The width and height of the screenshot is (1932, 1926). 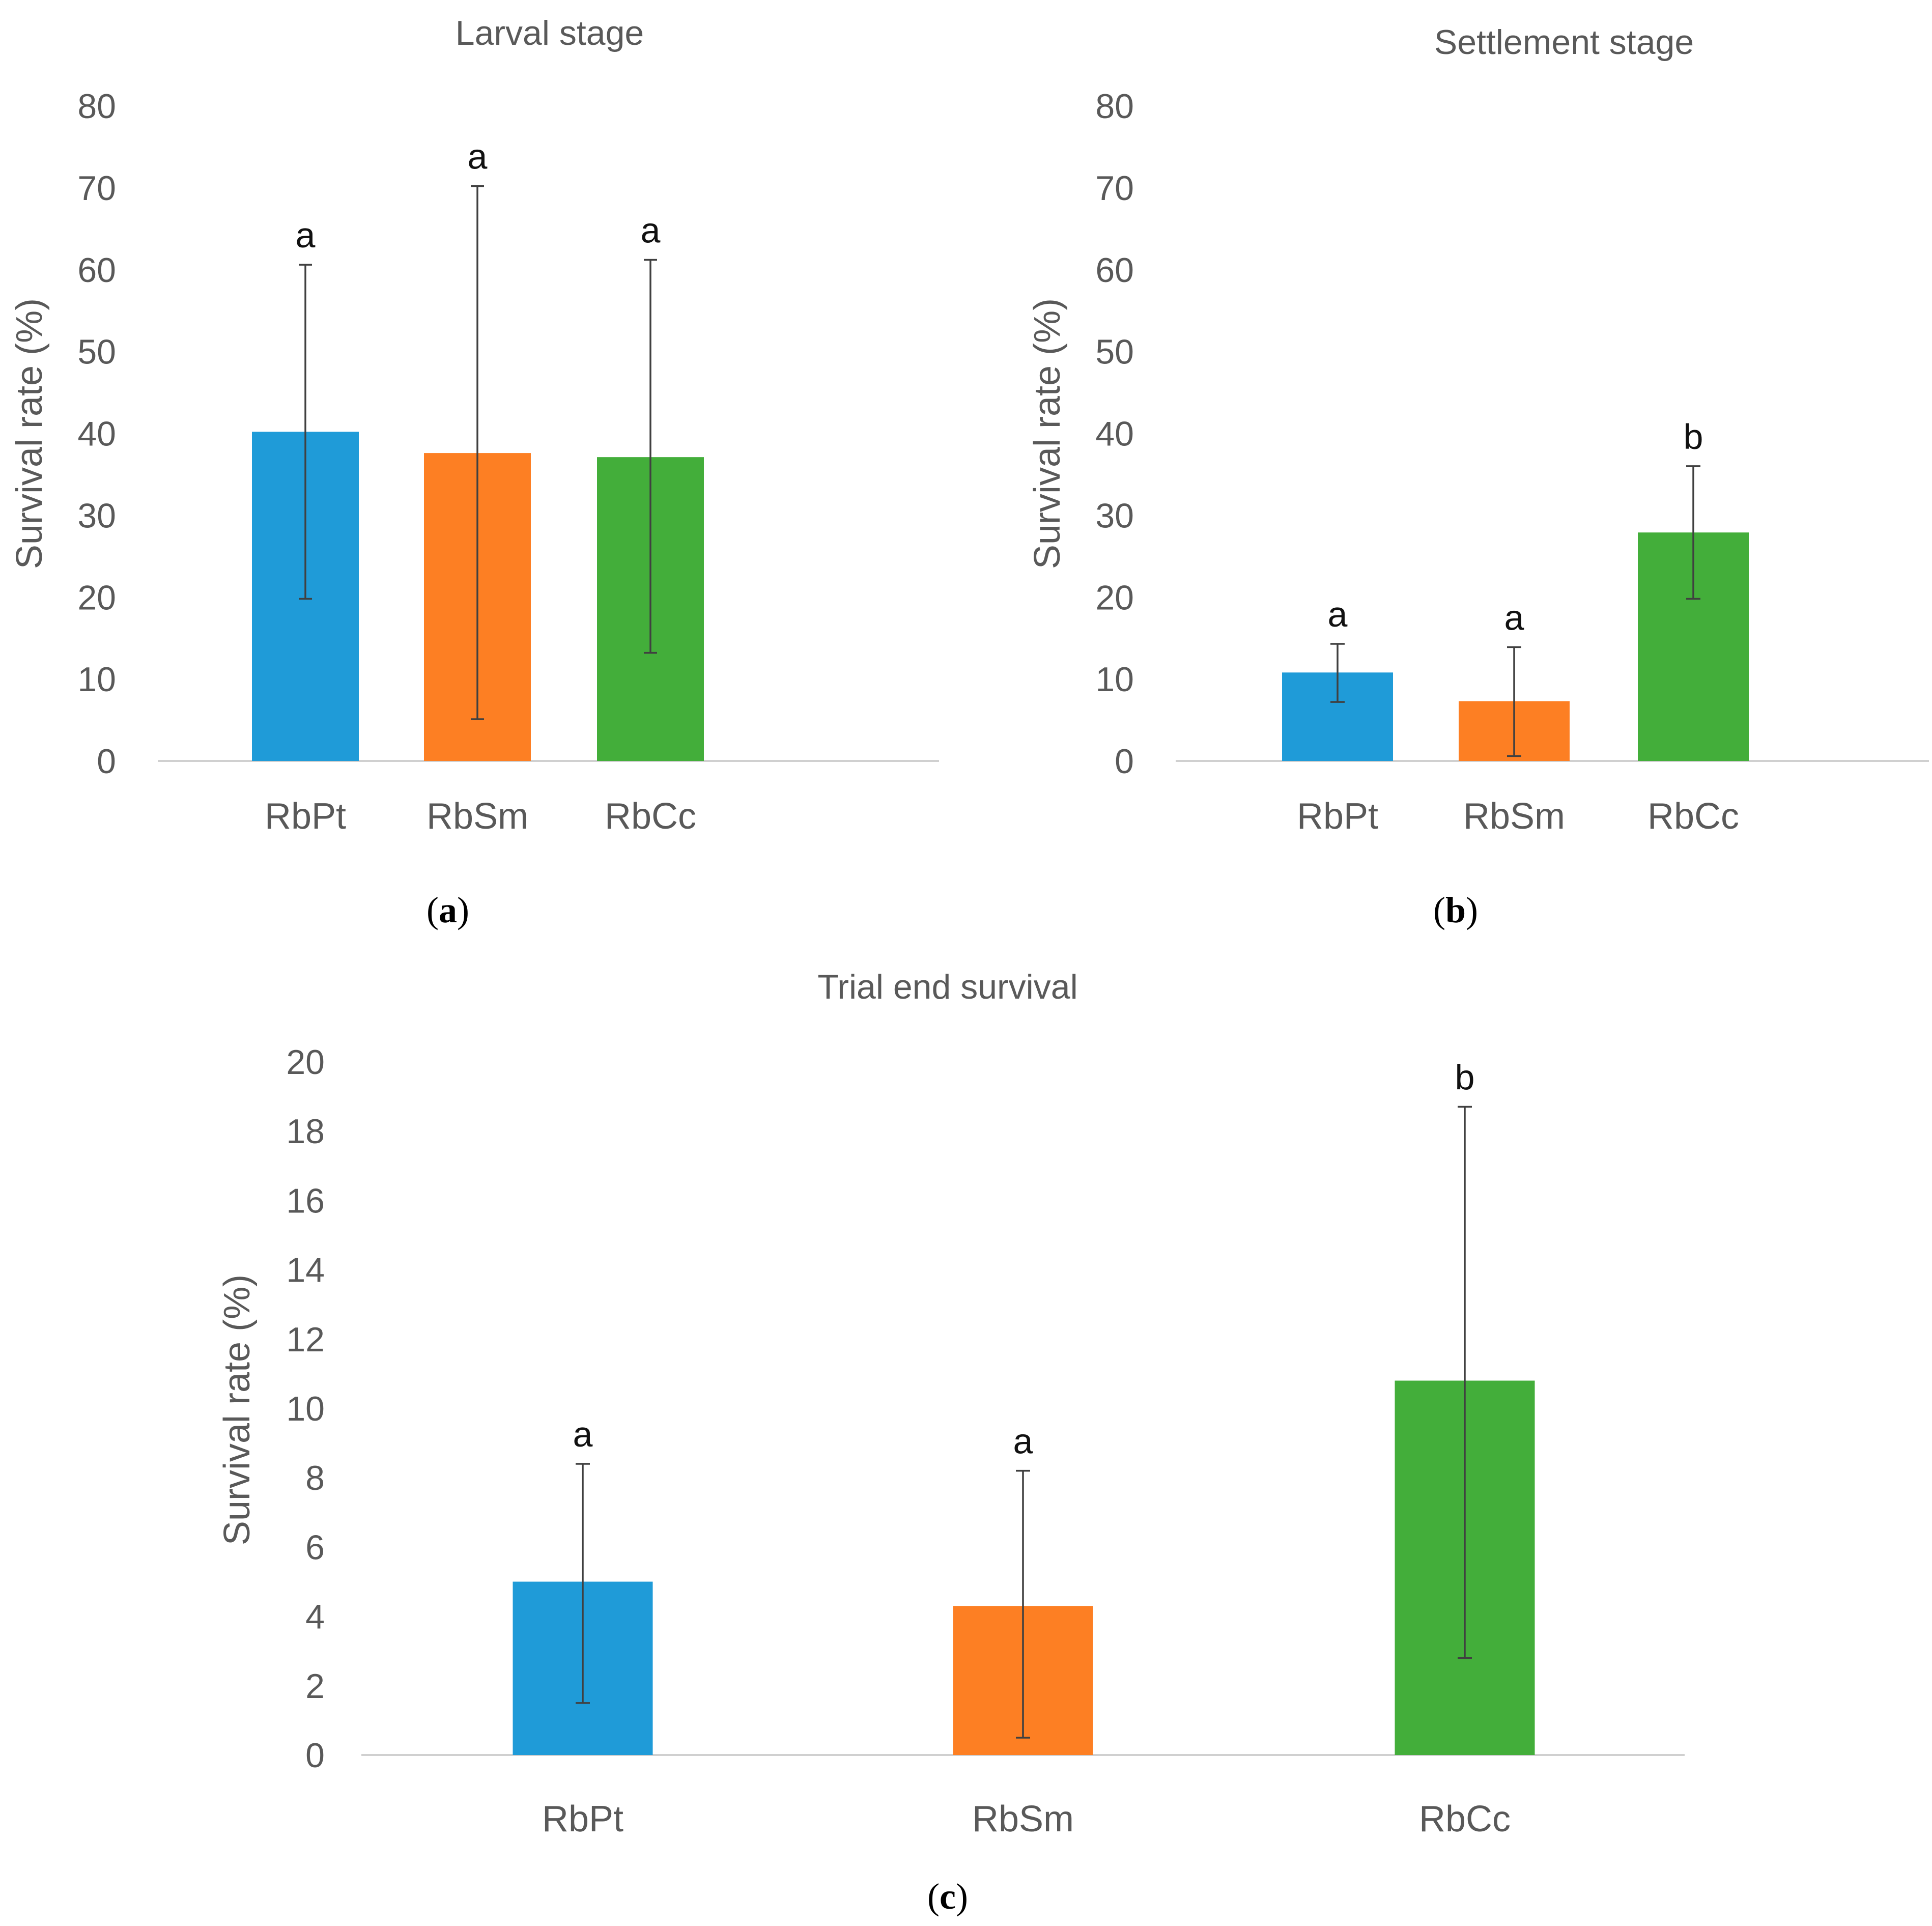 I want to click on chart-b-y-axis-label: Survival rate (%), so click(x=1047, y=433).